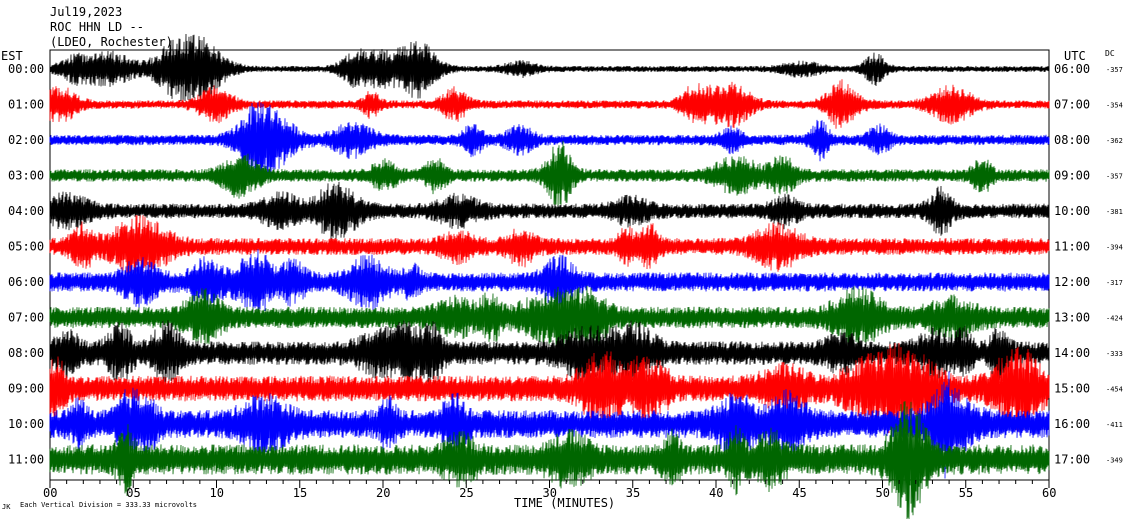 The height and width of the screenshot is (519, 1130). Describe the element at coordinates (300, 493) in the screenshot. I see `x-tick-label: 15` at that location.